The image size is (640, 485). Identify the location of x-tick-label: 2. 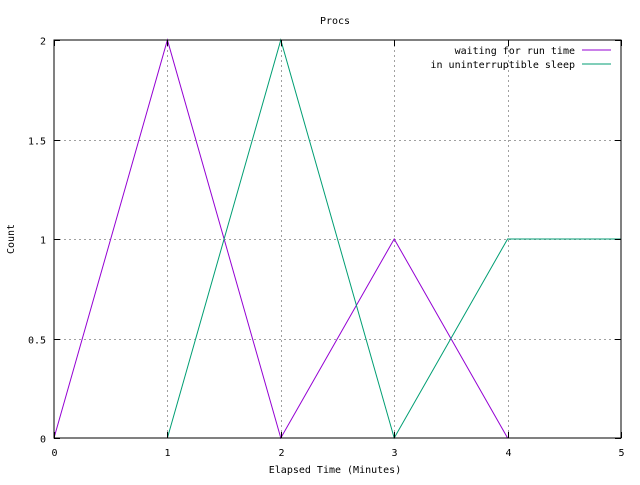
(281, 453).